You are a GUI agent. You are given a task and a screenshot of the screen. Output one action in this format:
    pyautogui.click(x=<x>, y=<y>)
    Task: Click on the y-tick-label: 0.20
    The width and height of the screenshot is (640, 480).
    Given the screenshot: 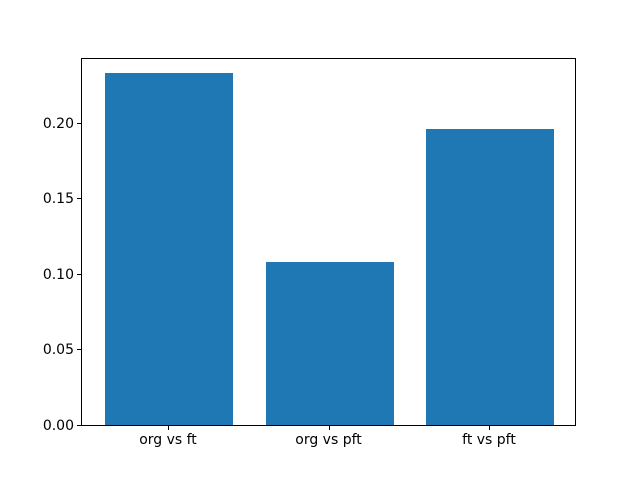 What is the action you would take?
    pyautogui.click(x=58, y=123)
    